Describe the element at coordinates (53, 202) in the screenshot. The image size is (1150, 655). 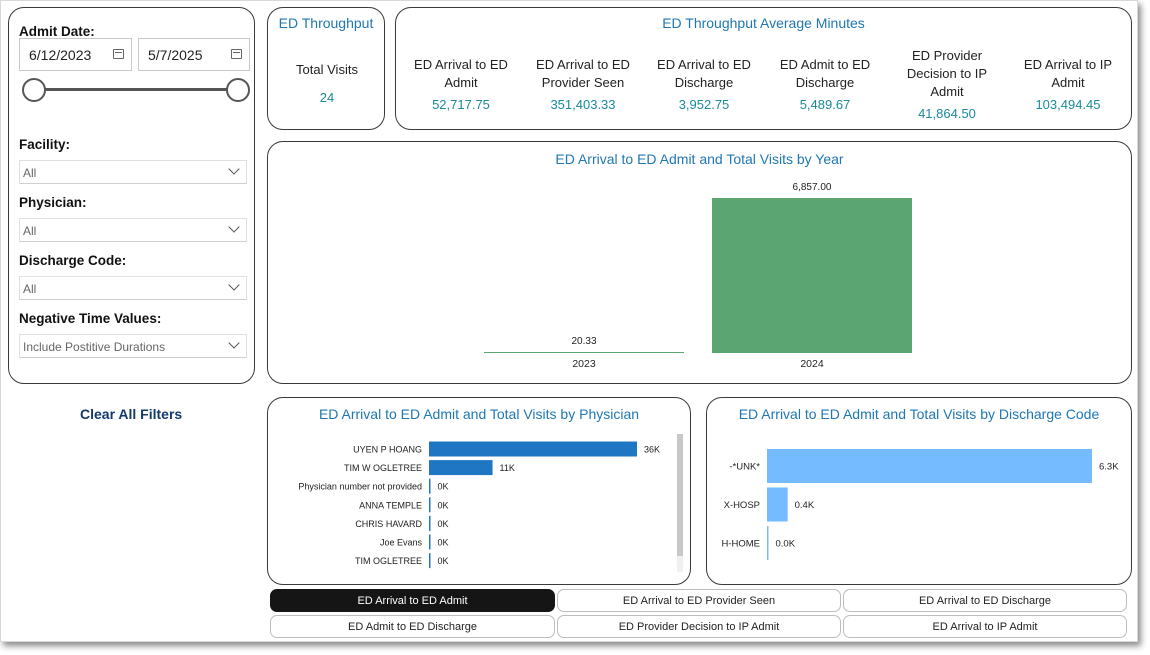
I see `physician-label: Physician:` at that location.